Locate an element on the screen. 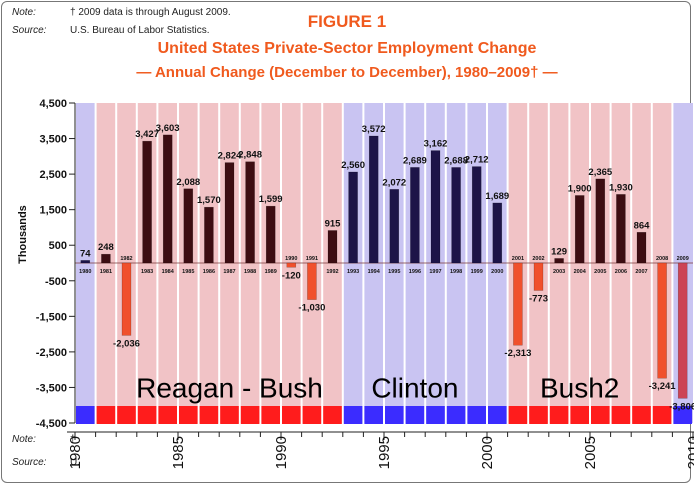 This screenshot has width=694, height=486. party-stripe-1985 is located at coordinates (188, 415).